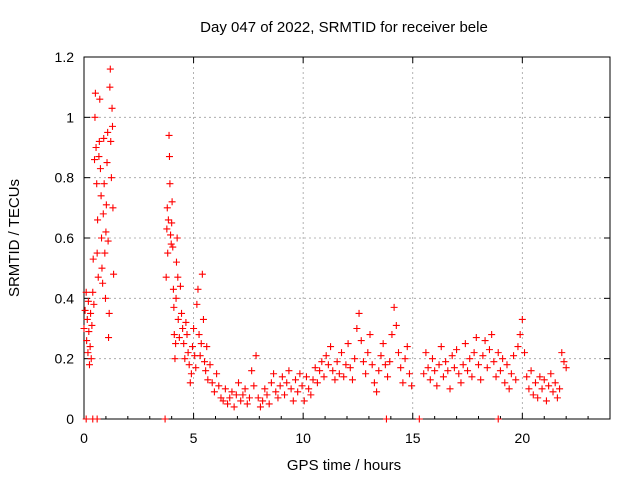 The height and width of the screenshot is (480, 640). I want to click on x-axis-title: GPS time / hours, so click(344, 465).